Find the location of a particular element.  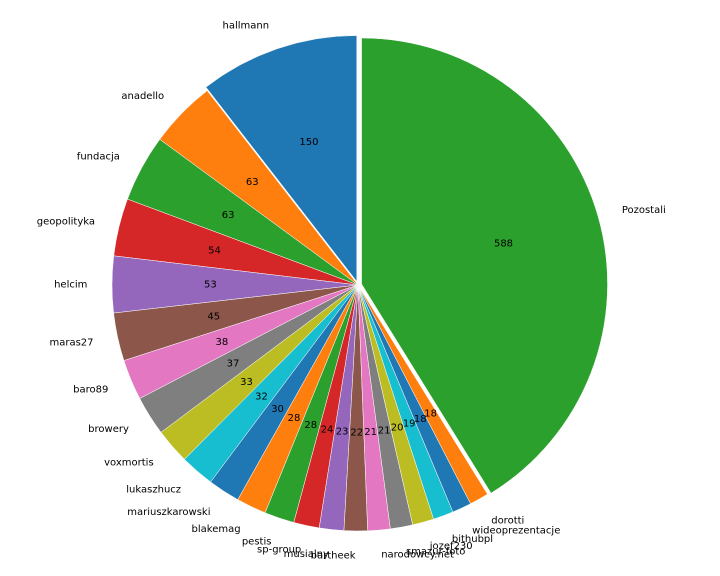

slice-label-sp-group: sp-group is located at coordinates (279, 550).